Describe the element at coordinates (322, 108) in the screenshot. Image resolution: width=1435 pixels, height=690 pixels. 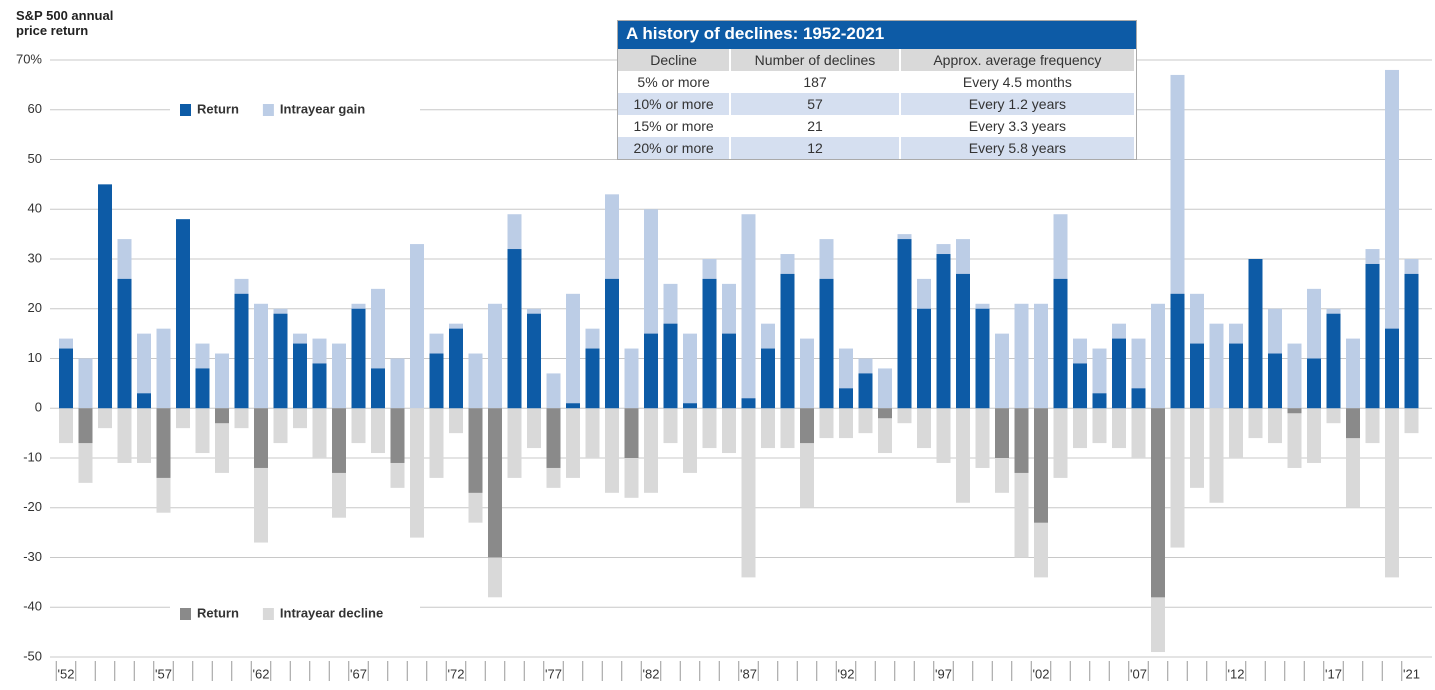
I see `legend-label: Intrayear gain` at that location.